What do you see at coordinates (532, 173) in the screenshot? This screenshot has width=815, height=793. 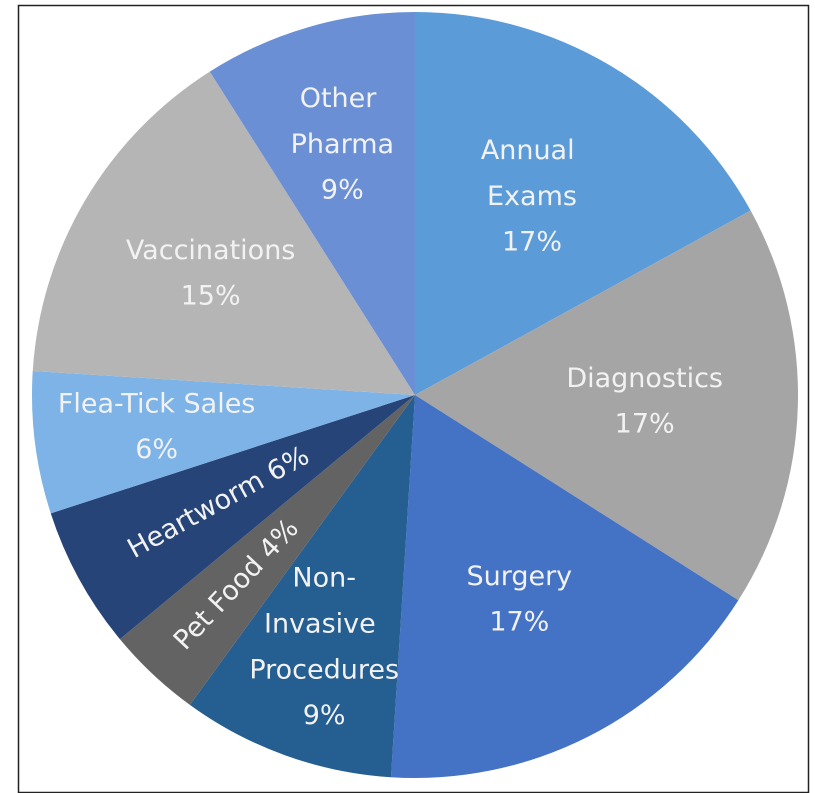 I see `category-label: Annual Exams` at bounding box center [532, 173].